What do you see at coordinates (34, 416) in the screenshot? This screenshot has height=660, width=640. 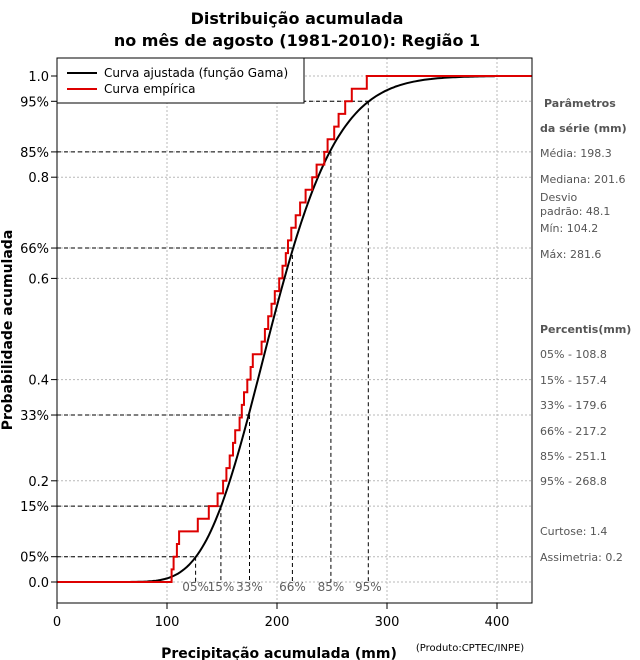 I see `y-tick-label: 33%` at bounding box center [34, 416].